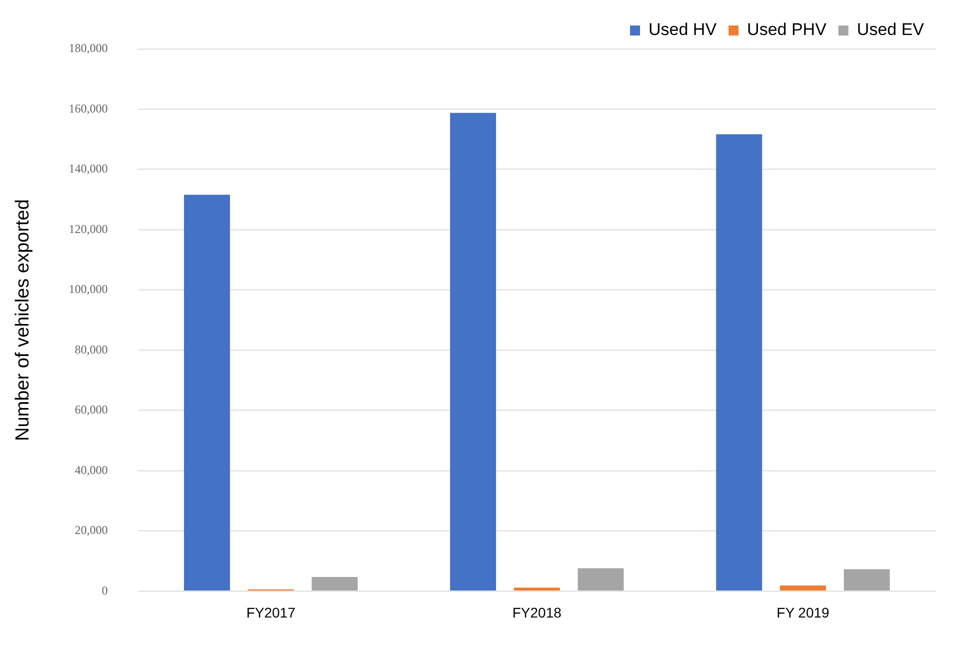 The width and height of the screenshot is (956, 646). What do you see at coordinates (105, 590) in the screenshot?
I see `y-tick-label: 0` at bounding box center [105, 590].